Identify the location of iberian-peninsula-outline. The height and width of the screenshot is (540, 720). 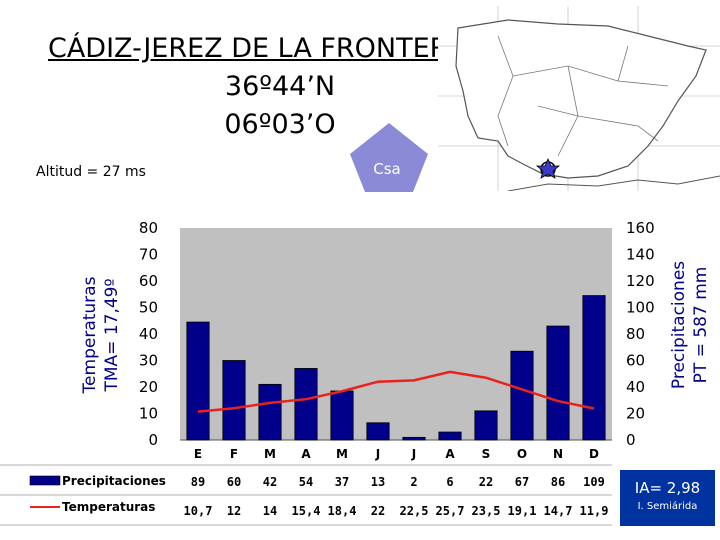
(581, 99).